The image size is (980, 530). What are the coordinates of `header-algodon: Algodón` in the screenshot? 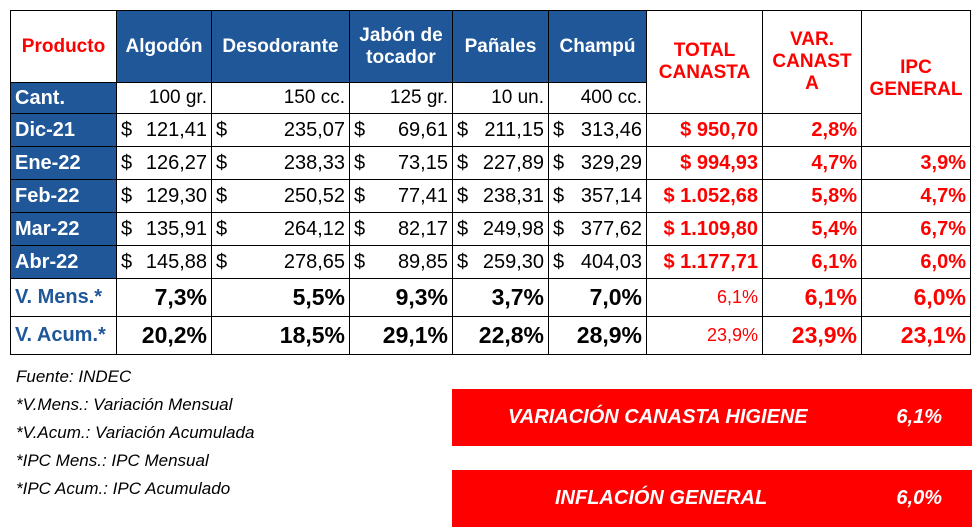 It's located at (164, 46).